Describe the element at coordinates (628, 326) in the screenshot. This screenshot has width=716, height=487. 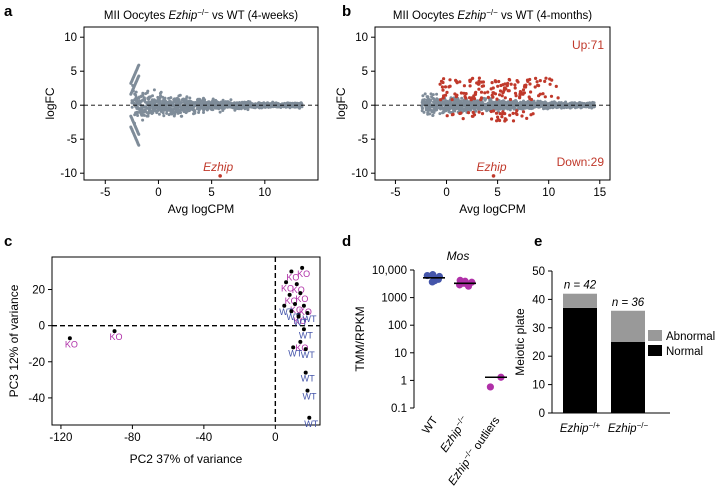
I see `bar-abnormal` at that location.